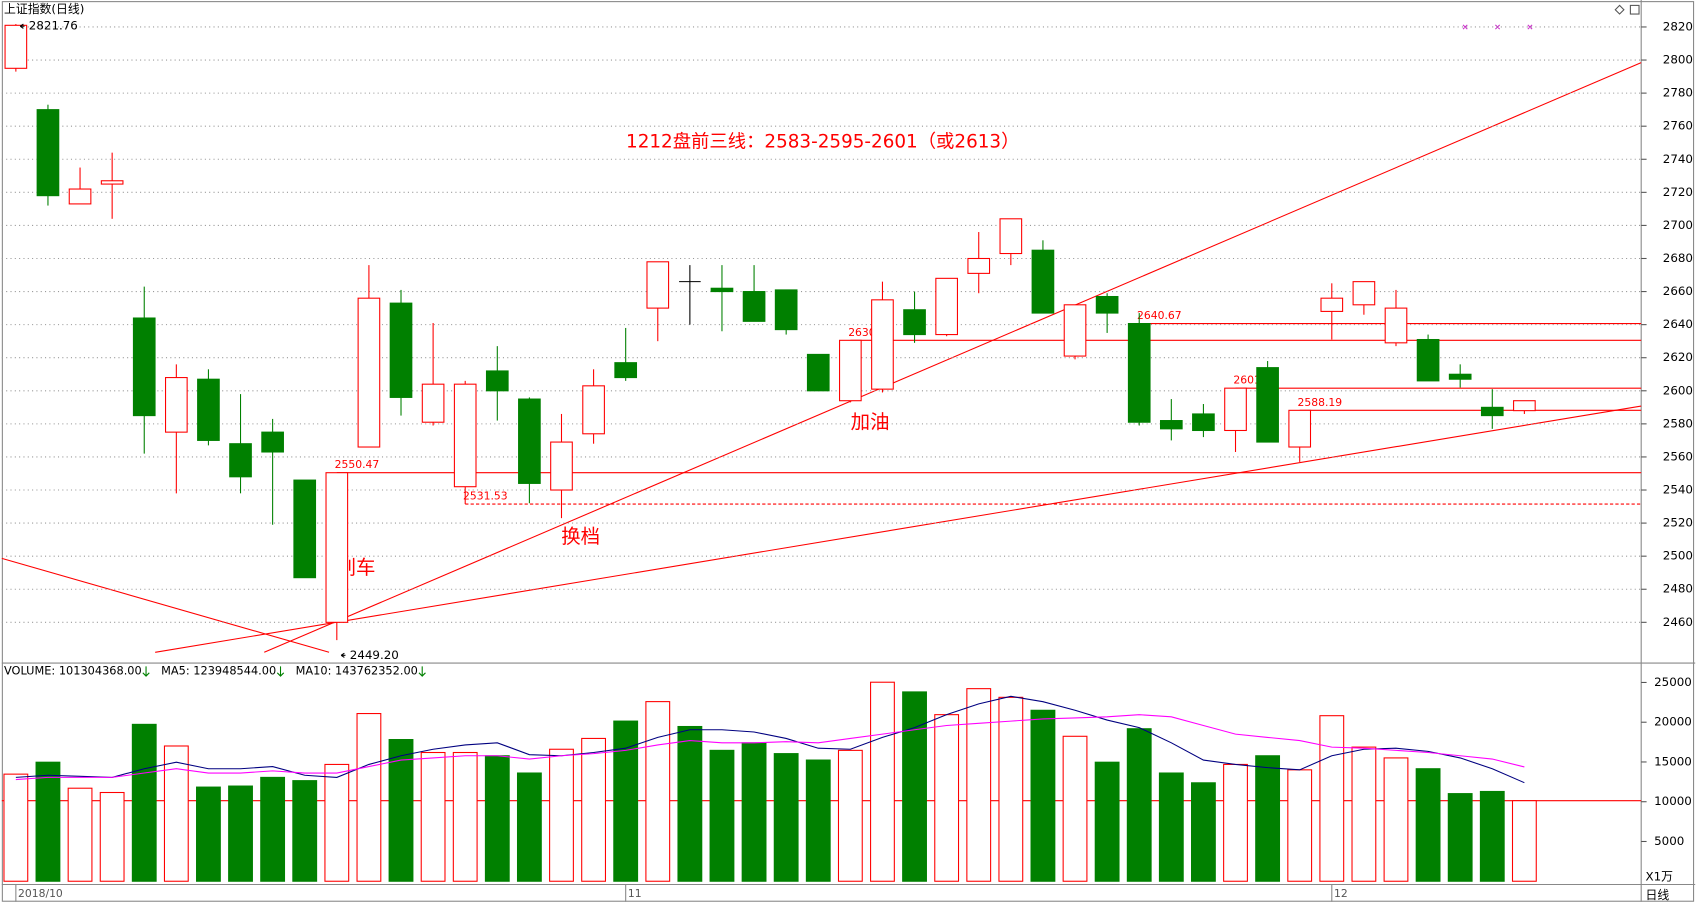  What do you see at coordinates (165, 605) in the screenshot?
I see `trend-line` at bounding box center [165, 605].